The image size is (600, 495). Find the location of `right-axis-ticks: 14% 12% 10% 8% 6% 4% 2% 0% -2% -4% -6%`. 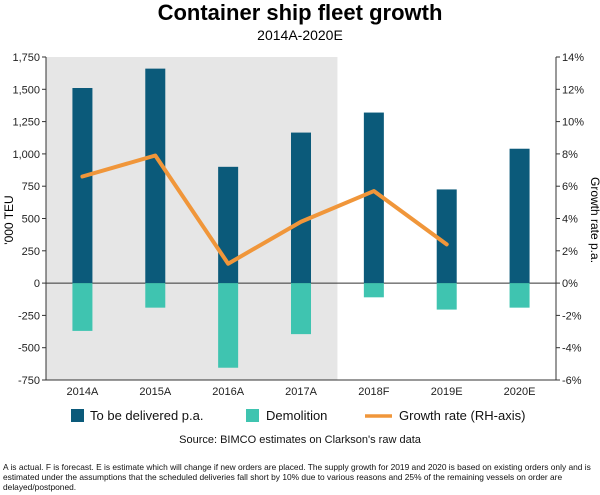

right-axis-ticks: 14% 12% 10% 8% 6% 4% 2% 0% -2% -4% -6% is located at coordinates (570, 219).